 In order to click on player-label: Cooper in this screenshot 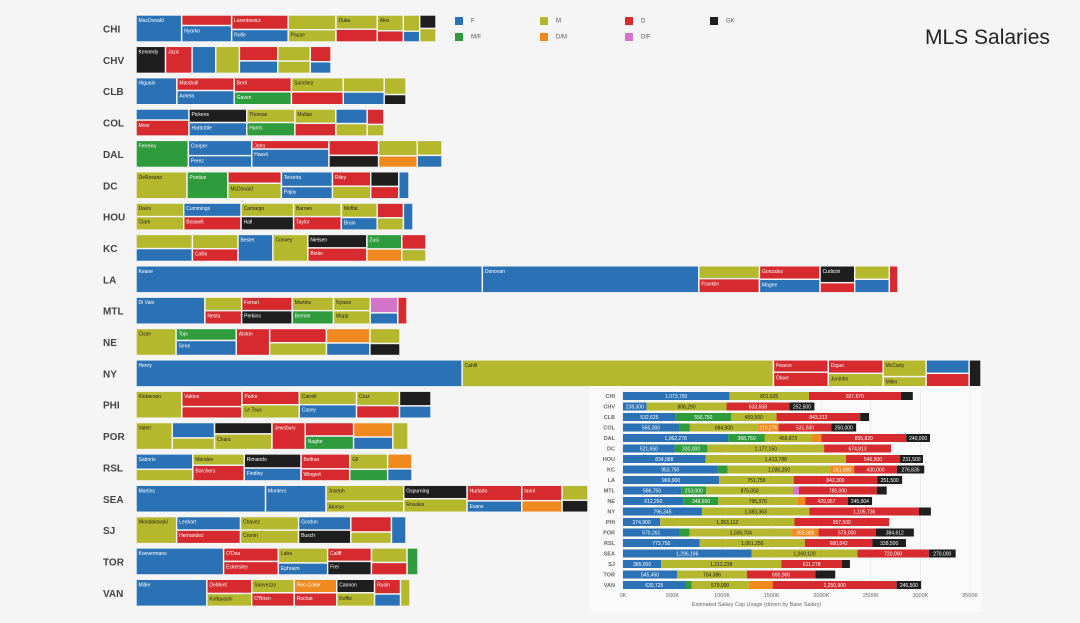, I will do `click(199, 146)`.